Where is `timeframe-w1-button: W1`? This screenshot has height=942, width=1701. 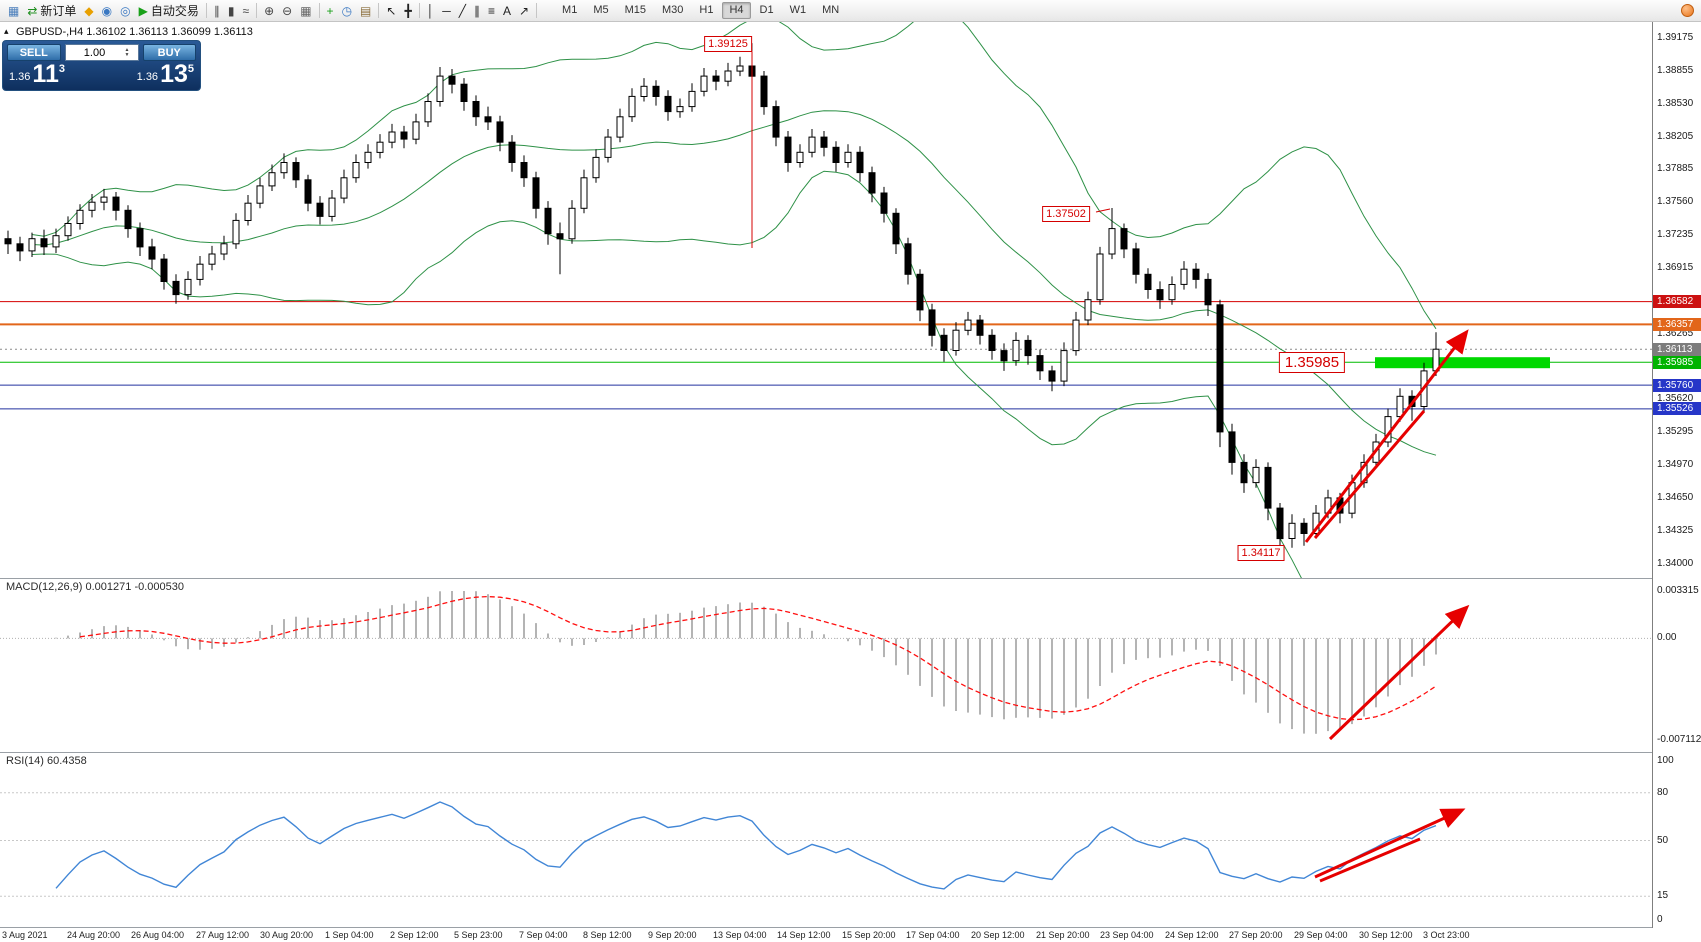
timeframe-w1-button: W1 is located at coordinates (798, 10).